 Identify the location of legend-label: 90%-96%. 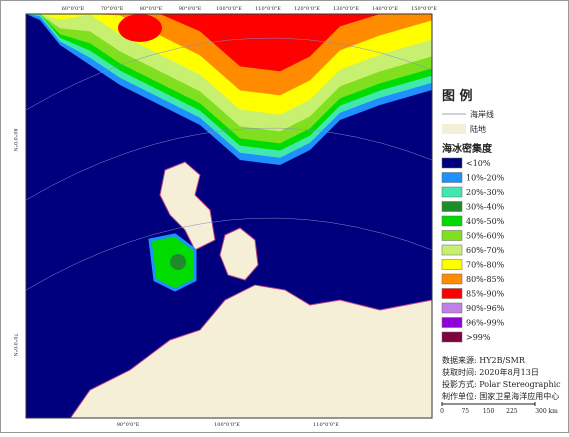
(485, 308).